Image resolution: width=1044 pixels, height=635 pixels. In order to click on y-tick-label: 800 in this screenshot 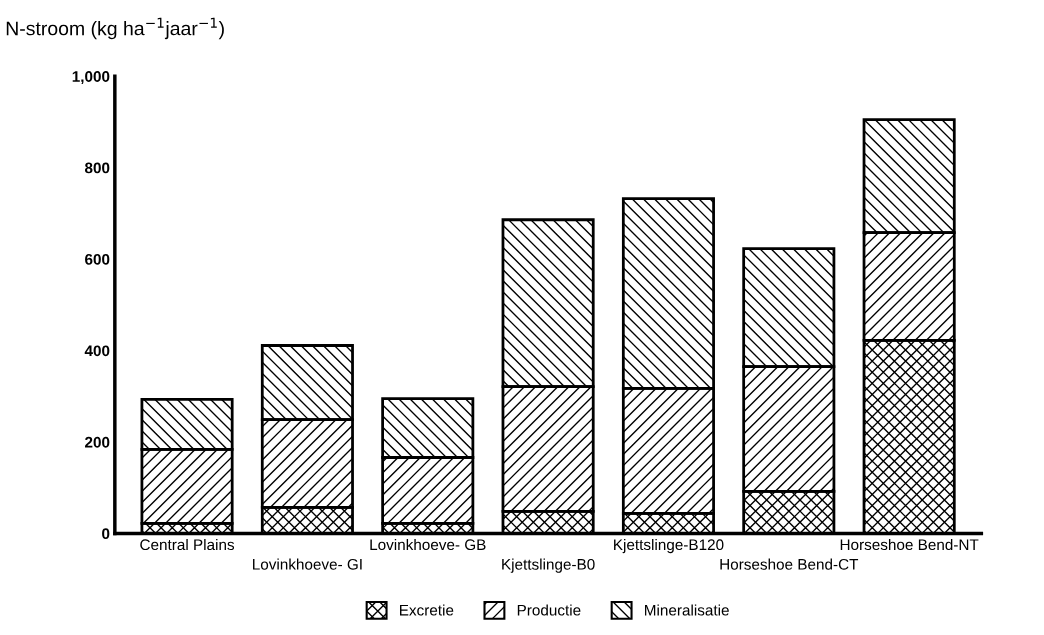, I will do `click(97, 168)`.